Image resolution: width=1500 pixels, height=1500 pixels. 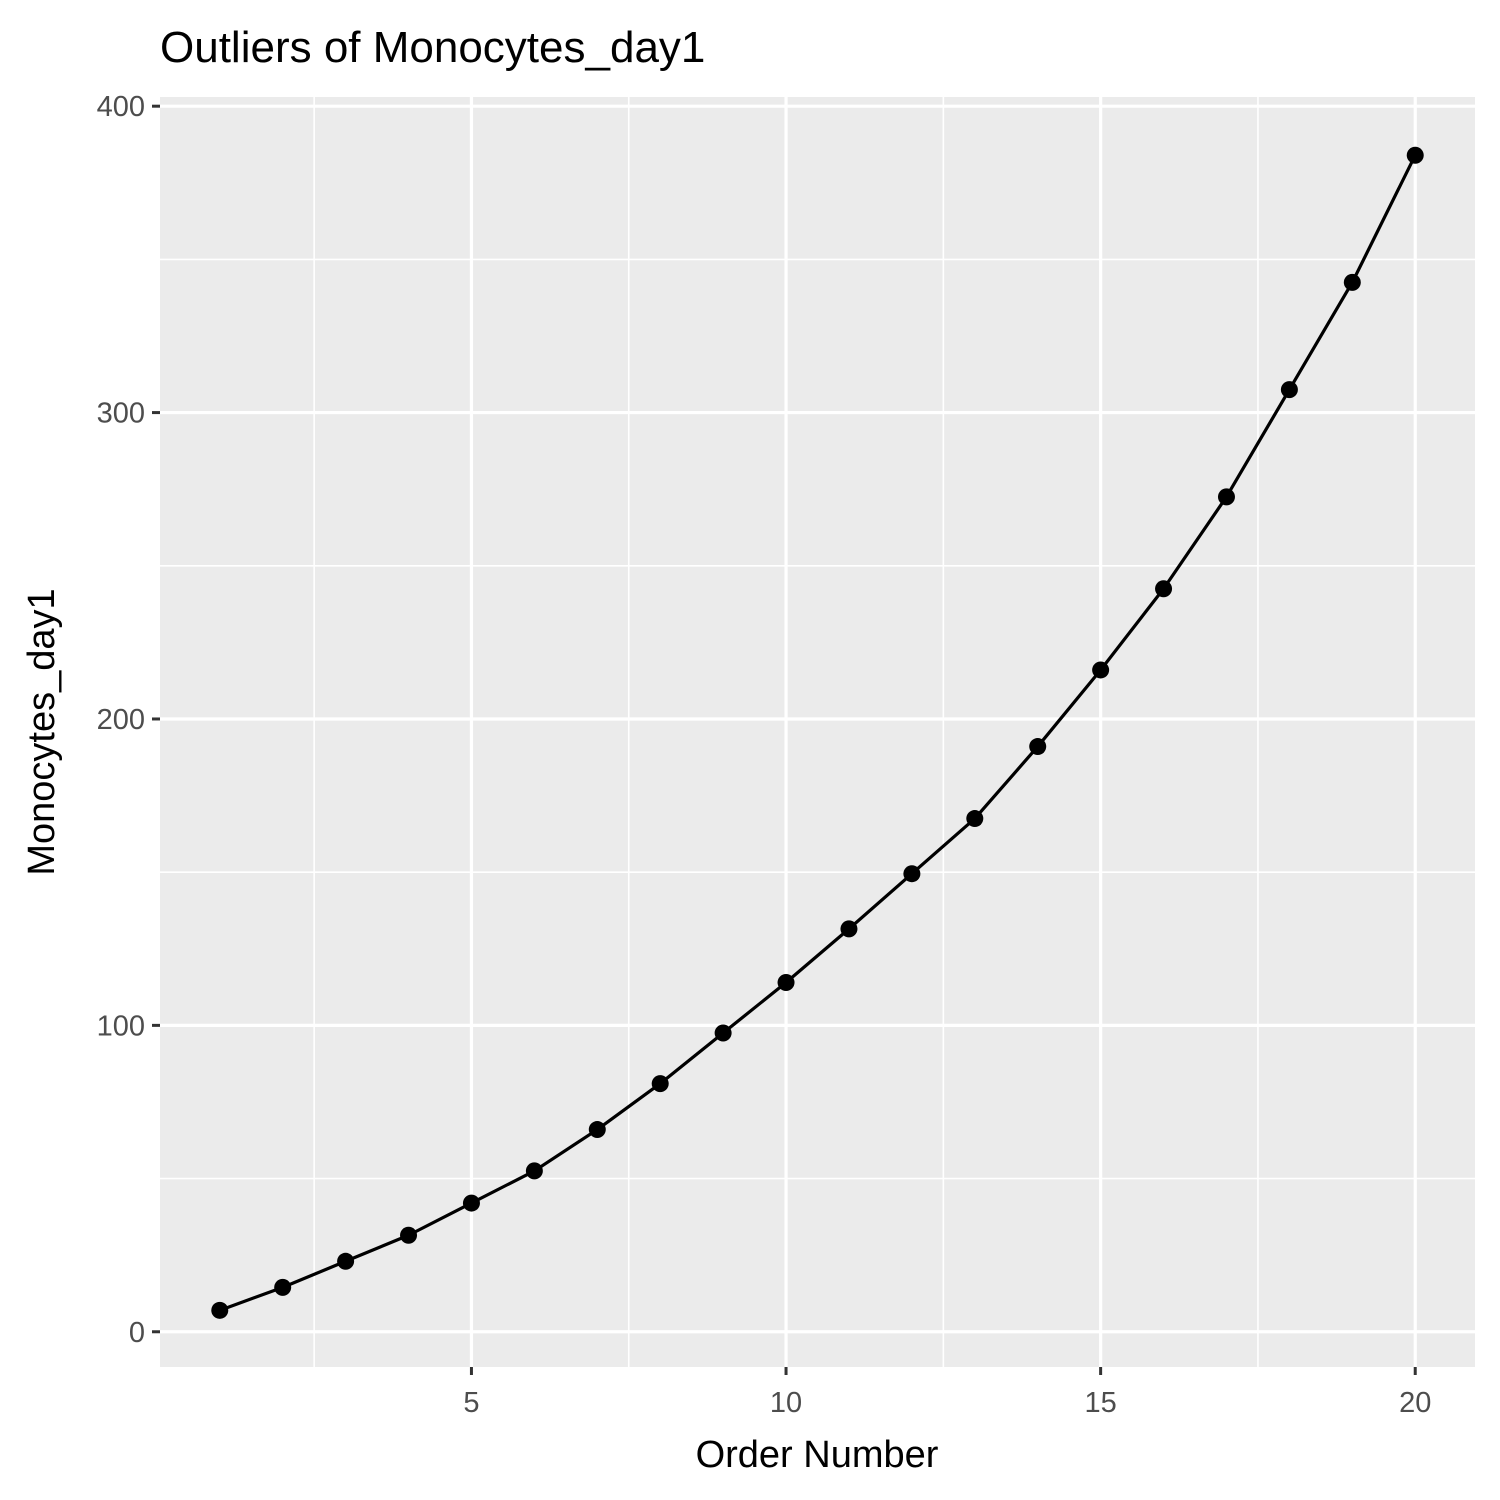 I want to click on x-tick-label: 10, so click(x=786, y=1403).